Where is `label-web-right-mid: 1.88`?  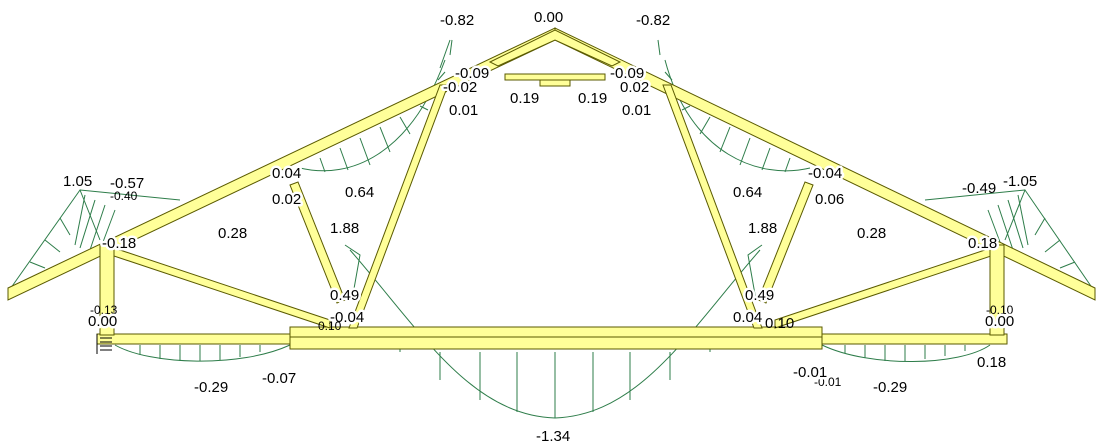 label-web-right-mid: 1.88 is located at coordinates (762, 228).